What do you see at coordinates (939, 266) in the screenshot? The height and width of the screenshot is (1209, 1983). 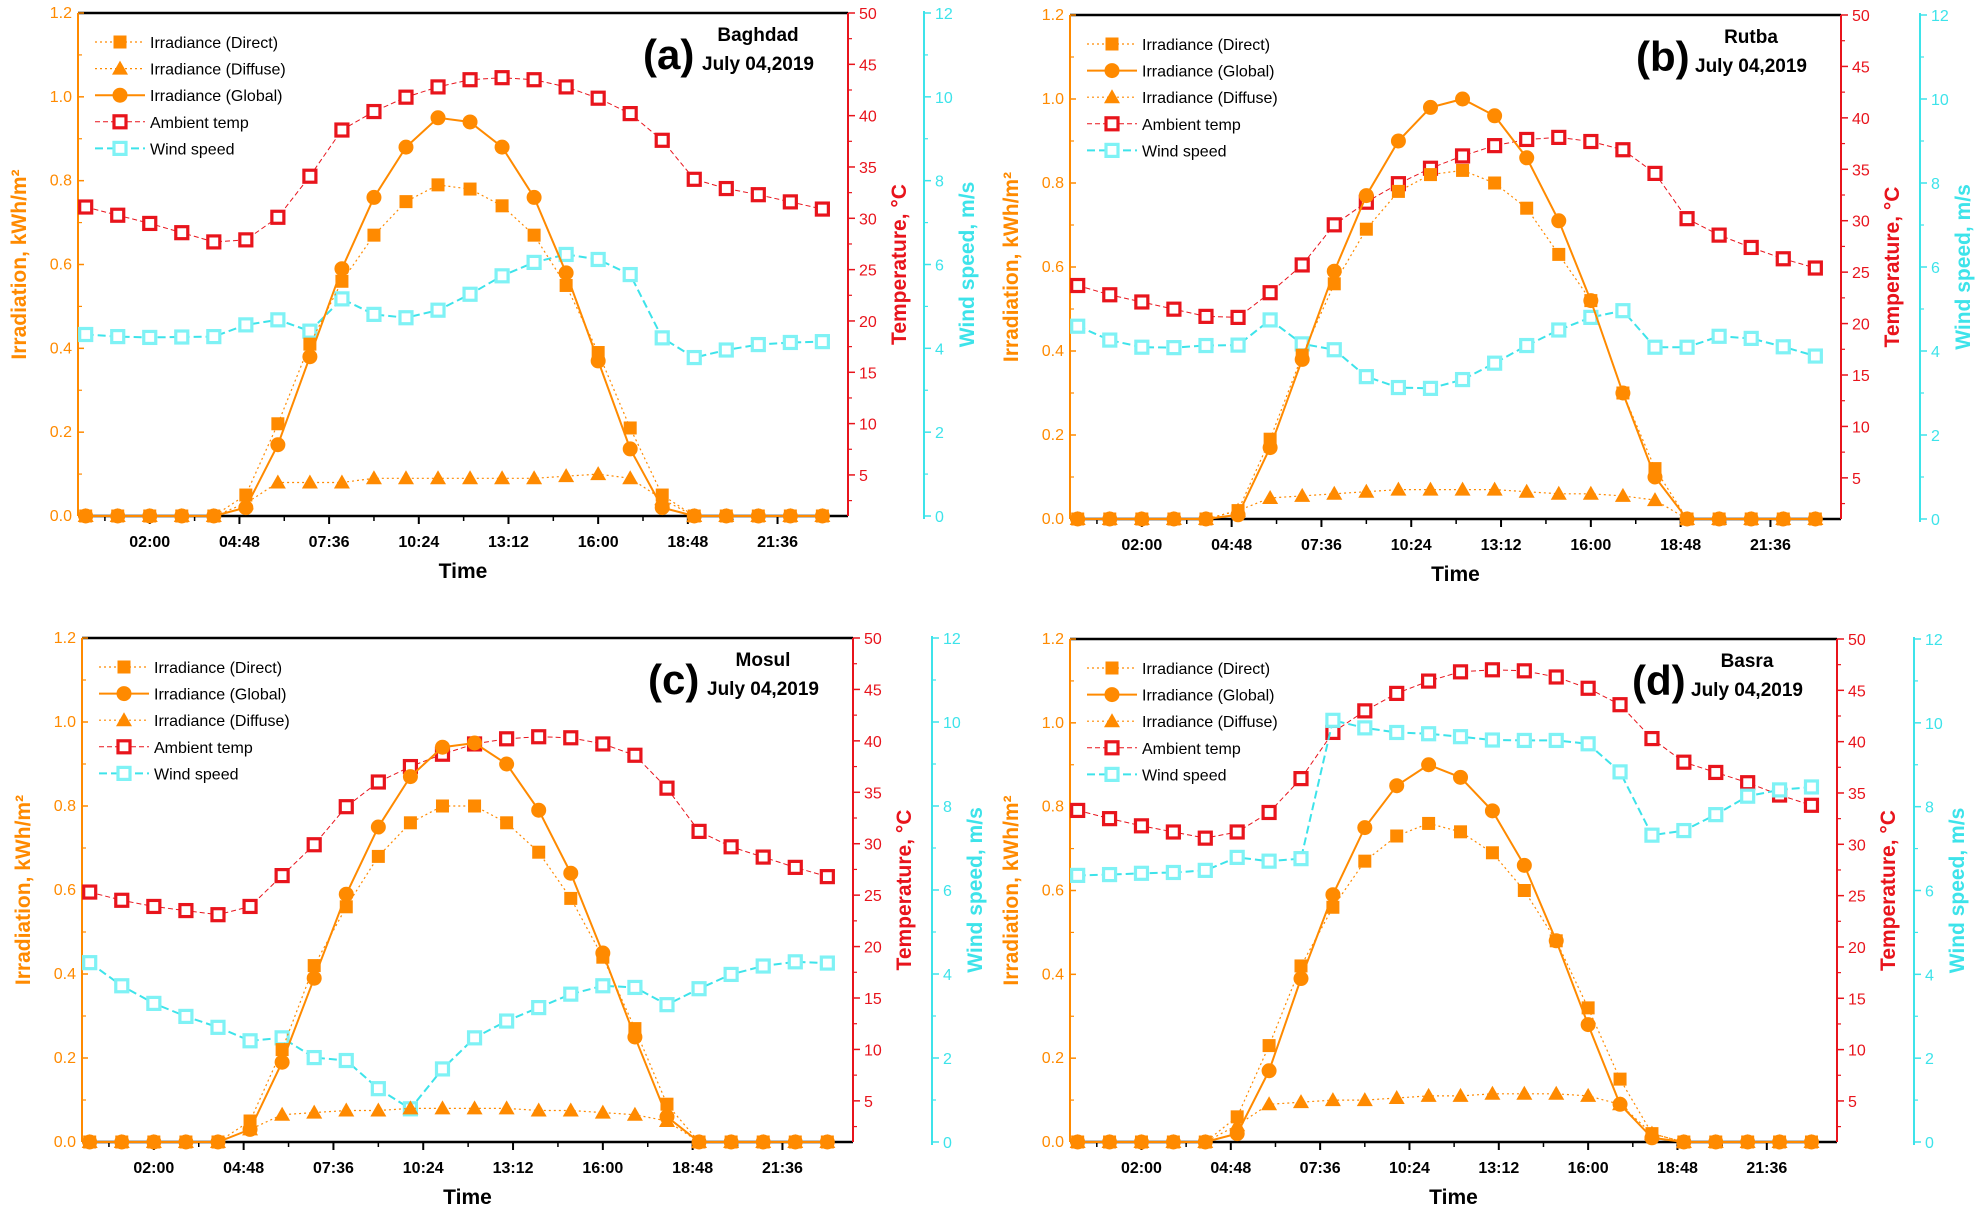 I see `wind-tick-label: 6` at bounding box center [939, 266].